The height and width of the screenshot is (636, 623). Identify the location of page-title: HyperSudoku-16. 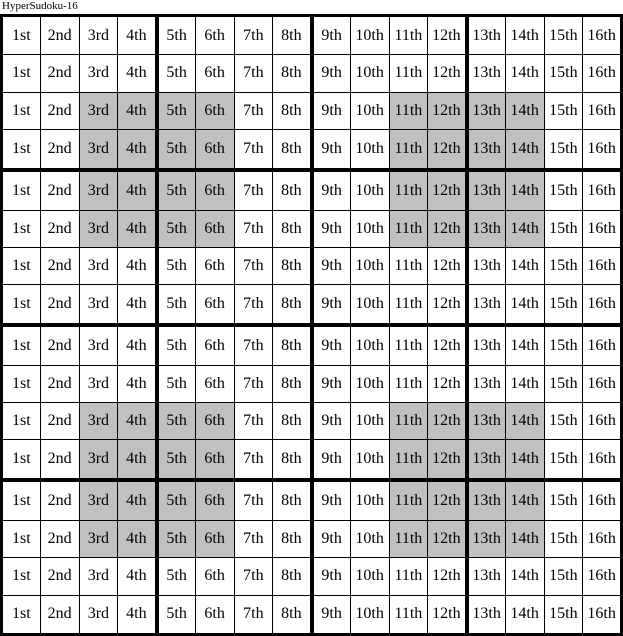
(40, 6).